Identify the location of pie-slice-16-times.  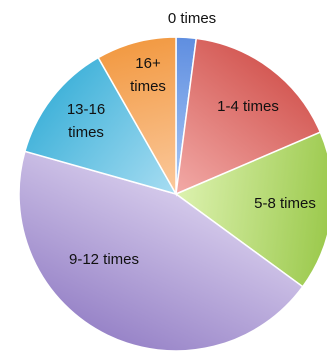
(137, 116).